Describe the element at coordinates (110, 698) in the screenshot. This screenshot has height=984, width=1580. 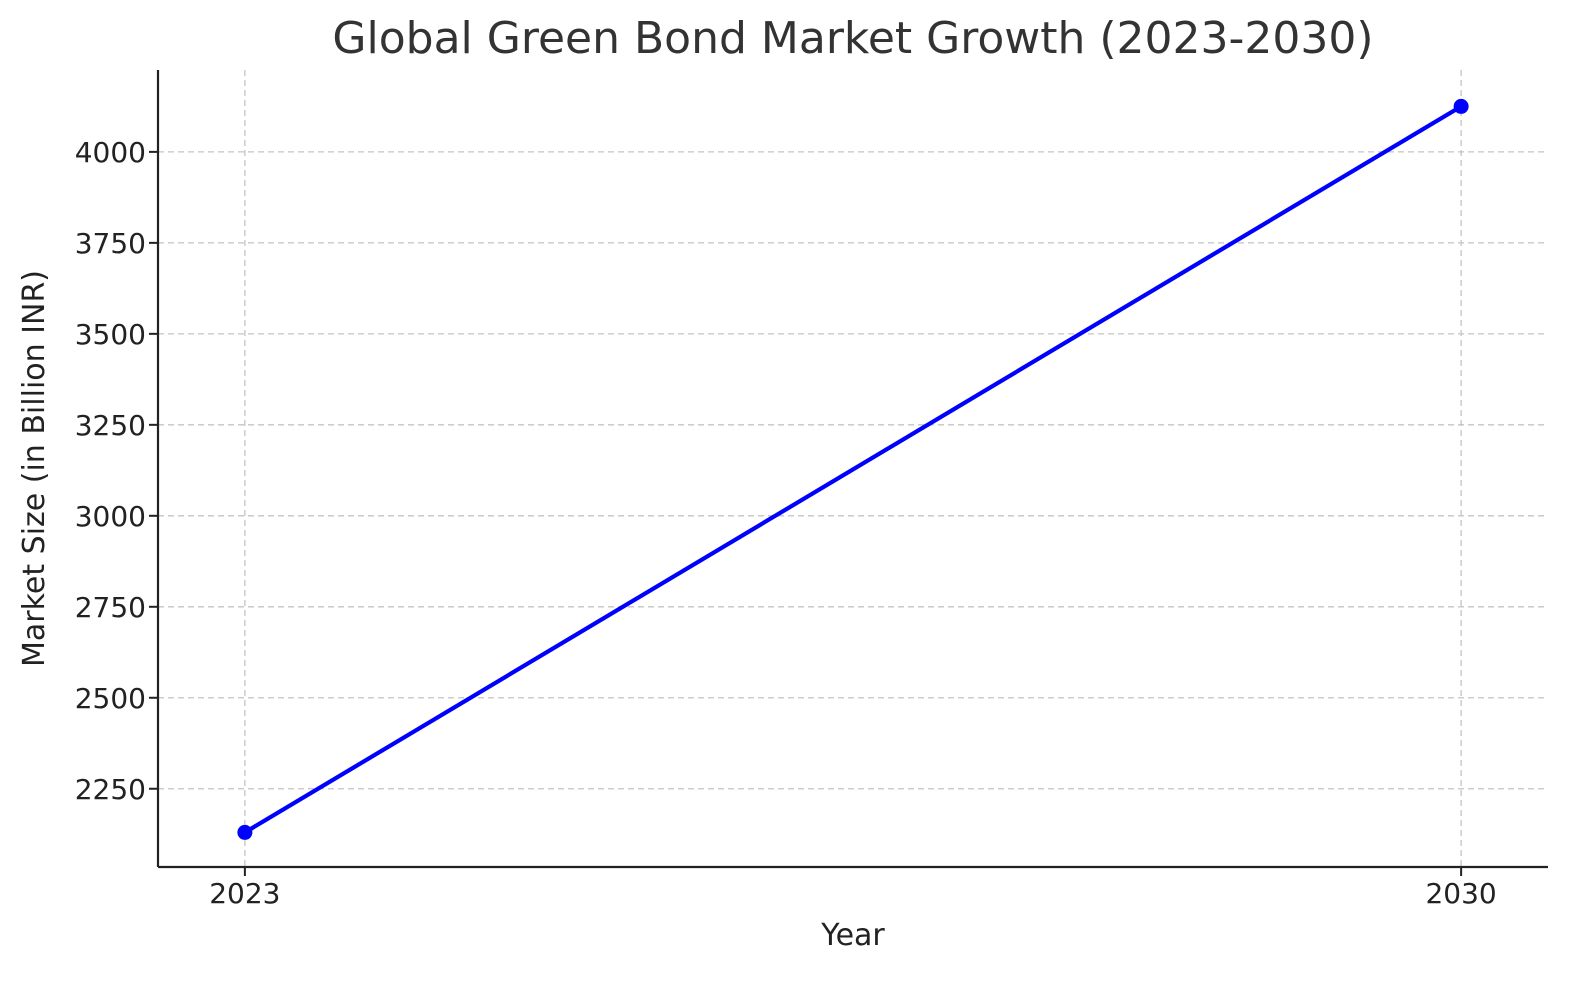
I see `y-tick-label: 2500` at that location.